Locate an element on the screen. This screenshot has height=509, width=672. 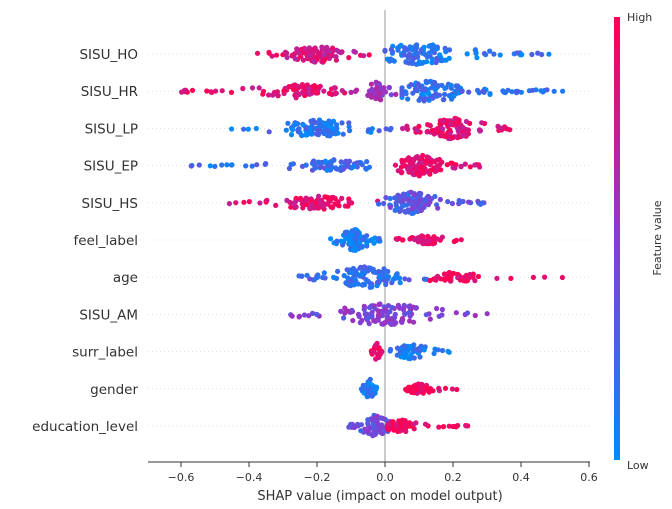
x-tick-label: 0.4 is located at coordinates (521, 477).